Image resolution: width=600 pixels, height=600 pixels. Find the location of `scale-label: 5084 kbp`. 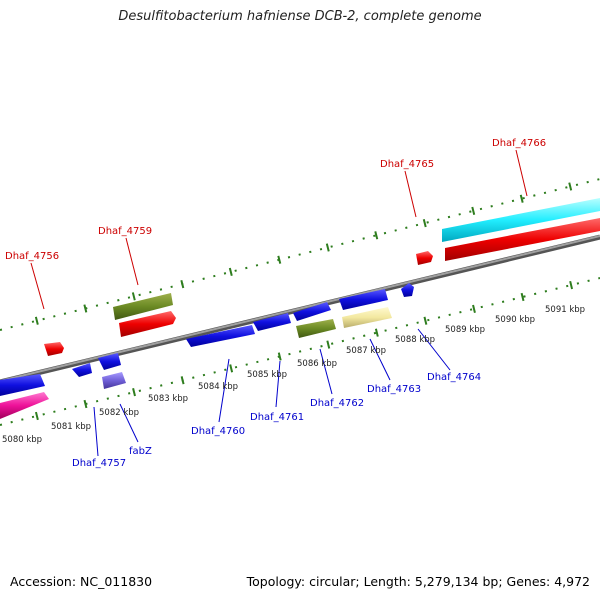

scale-label: 5084 kbp is located at coordinates (218, 387).